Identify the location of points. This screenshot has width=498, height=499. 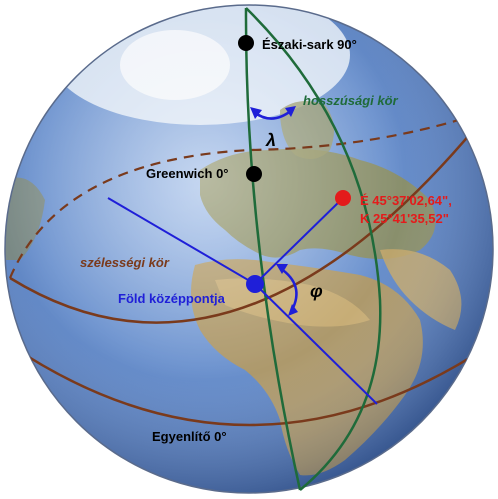
(294, 164).